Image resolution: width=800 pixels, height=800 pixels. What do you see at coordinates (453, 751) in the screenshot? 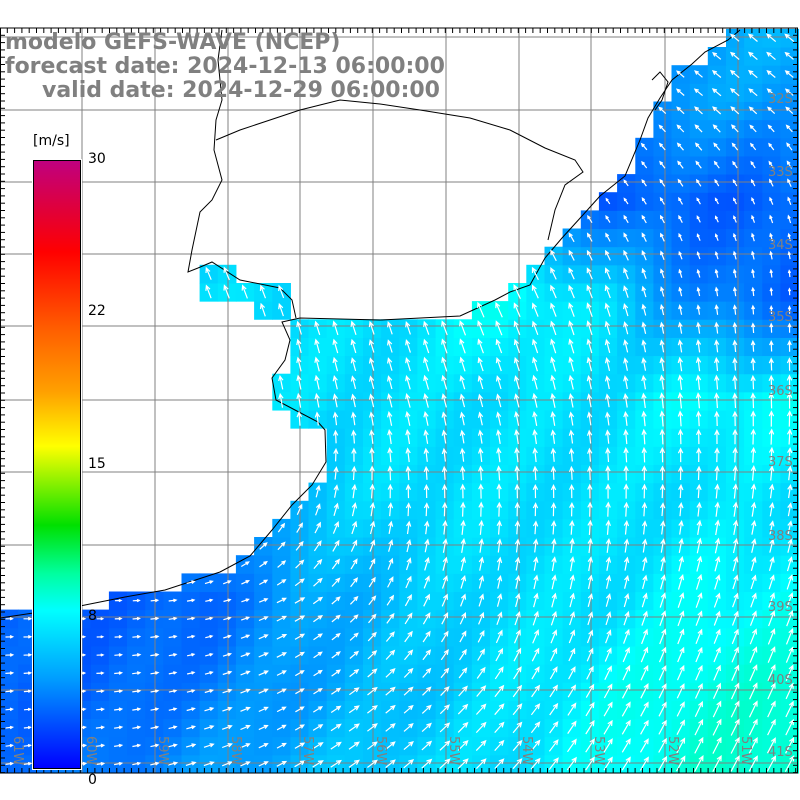
I see `longitude-label: 55W` at bounding box center [453, 751].